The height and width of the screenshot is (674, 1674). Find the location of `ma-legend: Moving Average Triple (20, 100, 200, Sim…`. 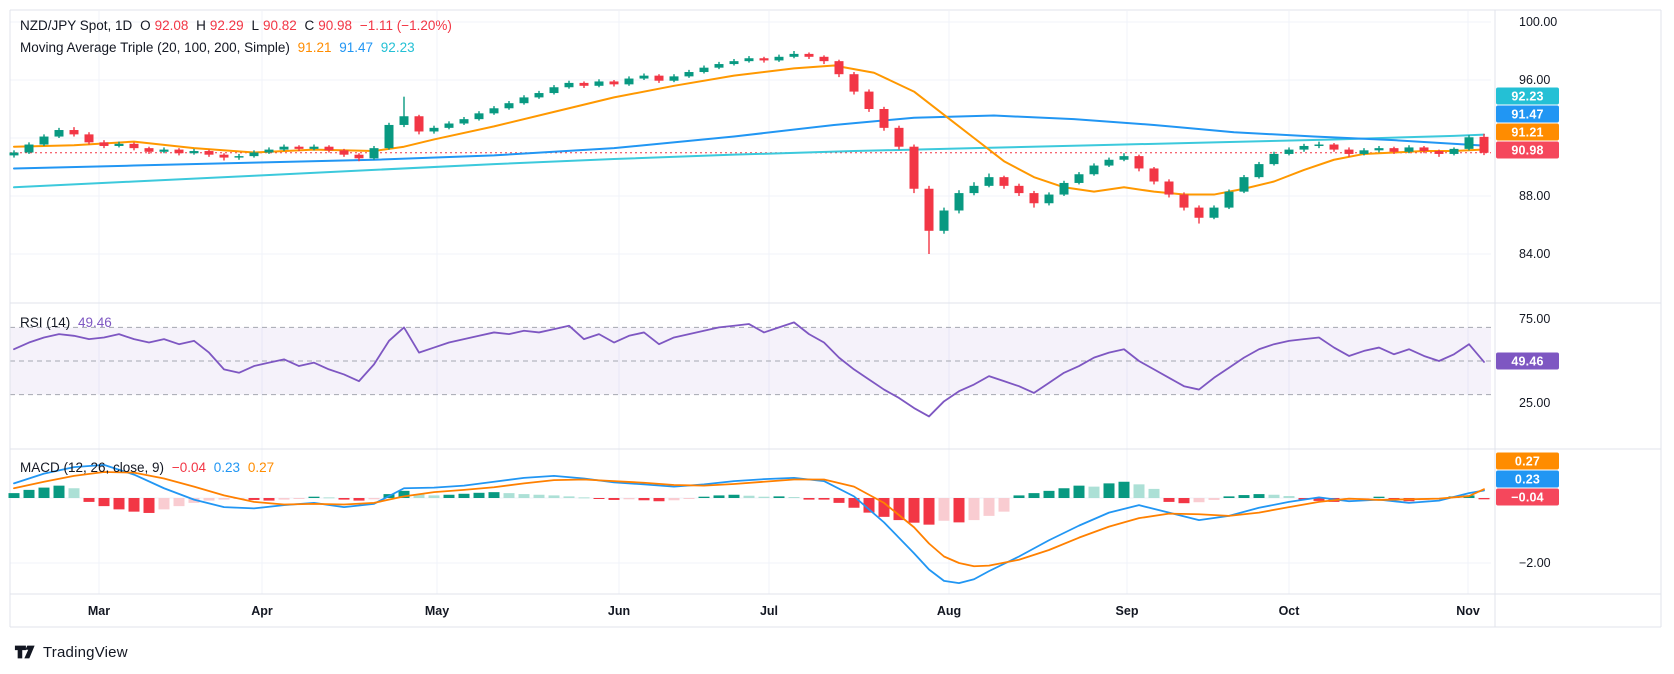

ma-legend: Moving Average Triple (20, 100, 200, Sim… is located at coordinates (219, 48).